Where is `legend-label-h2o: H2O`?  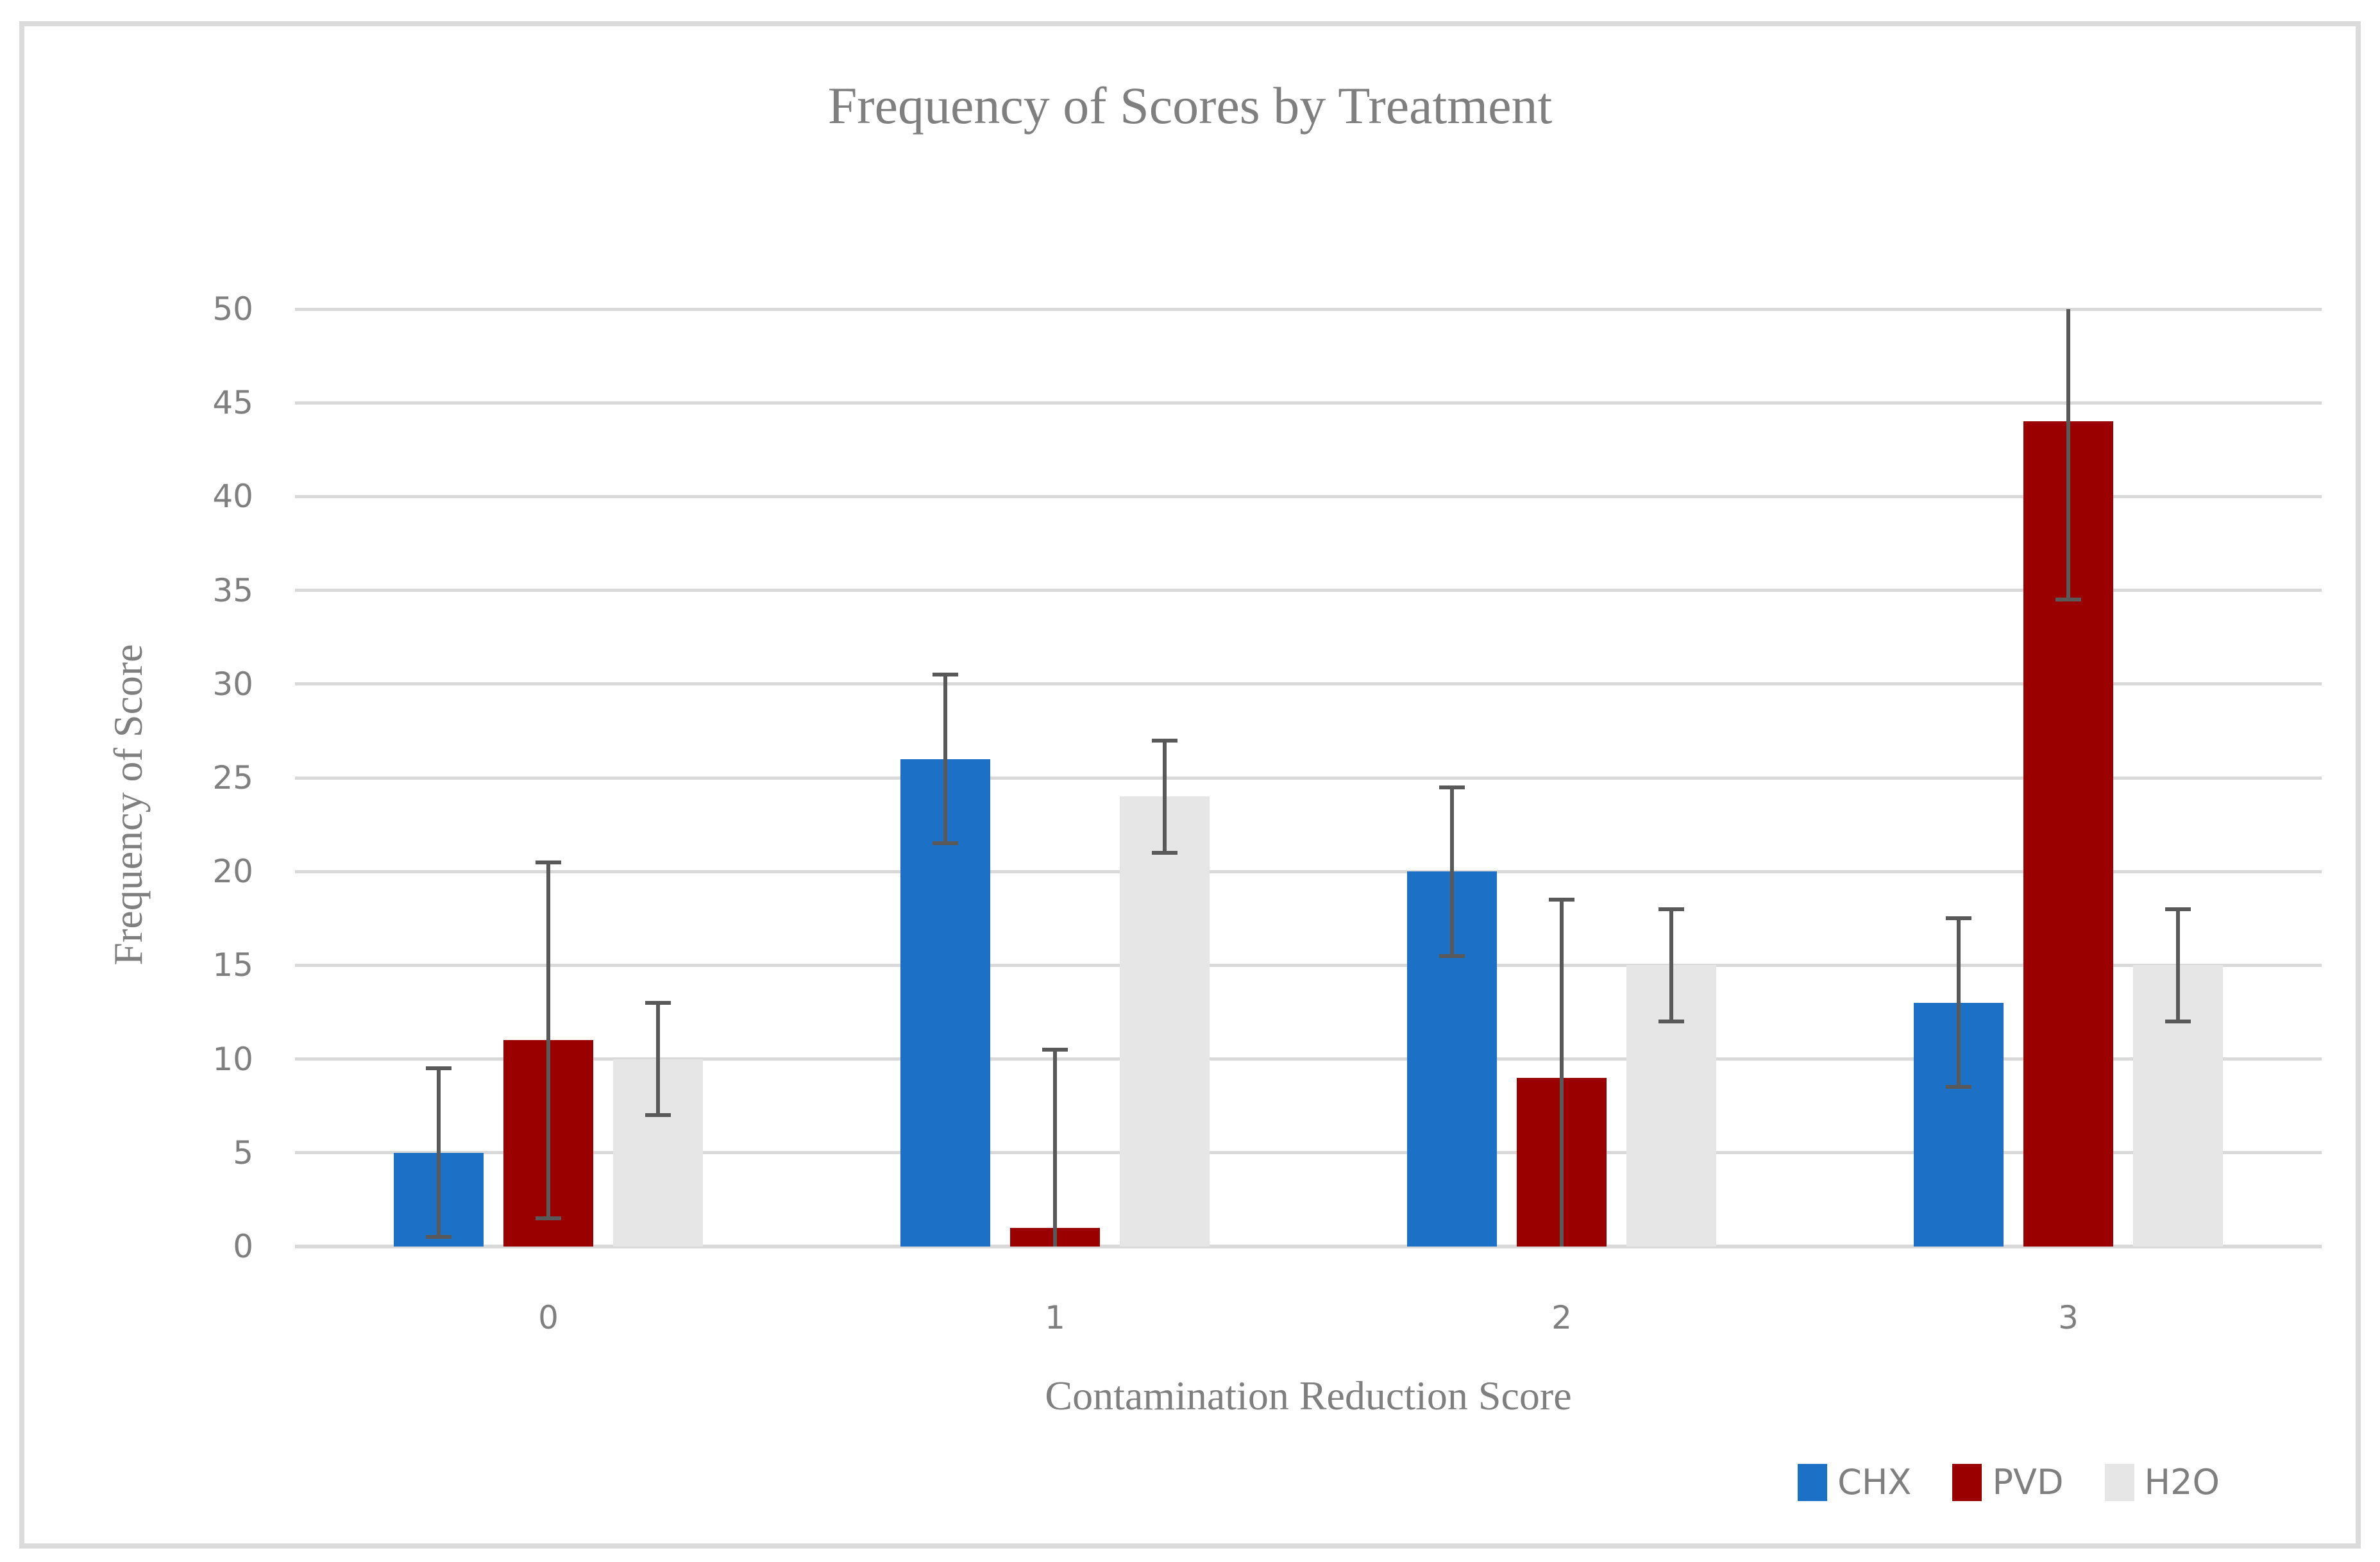
legend-label-h2o: H2O is located at coordinates (2182, 1482).